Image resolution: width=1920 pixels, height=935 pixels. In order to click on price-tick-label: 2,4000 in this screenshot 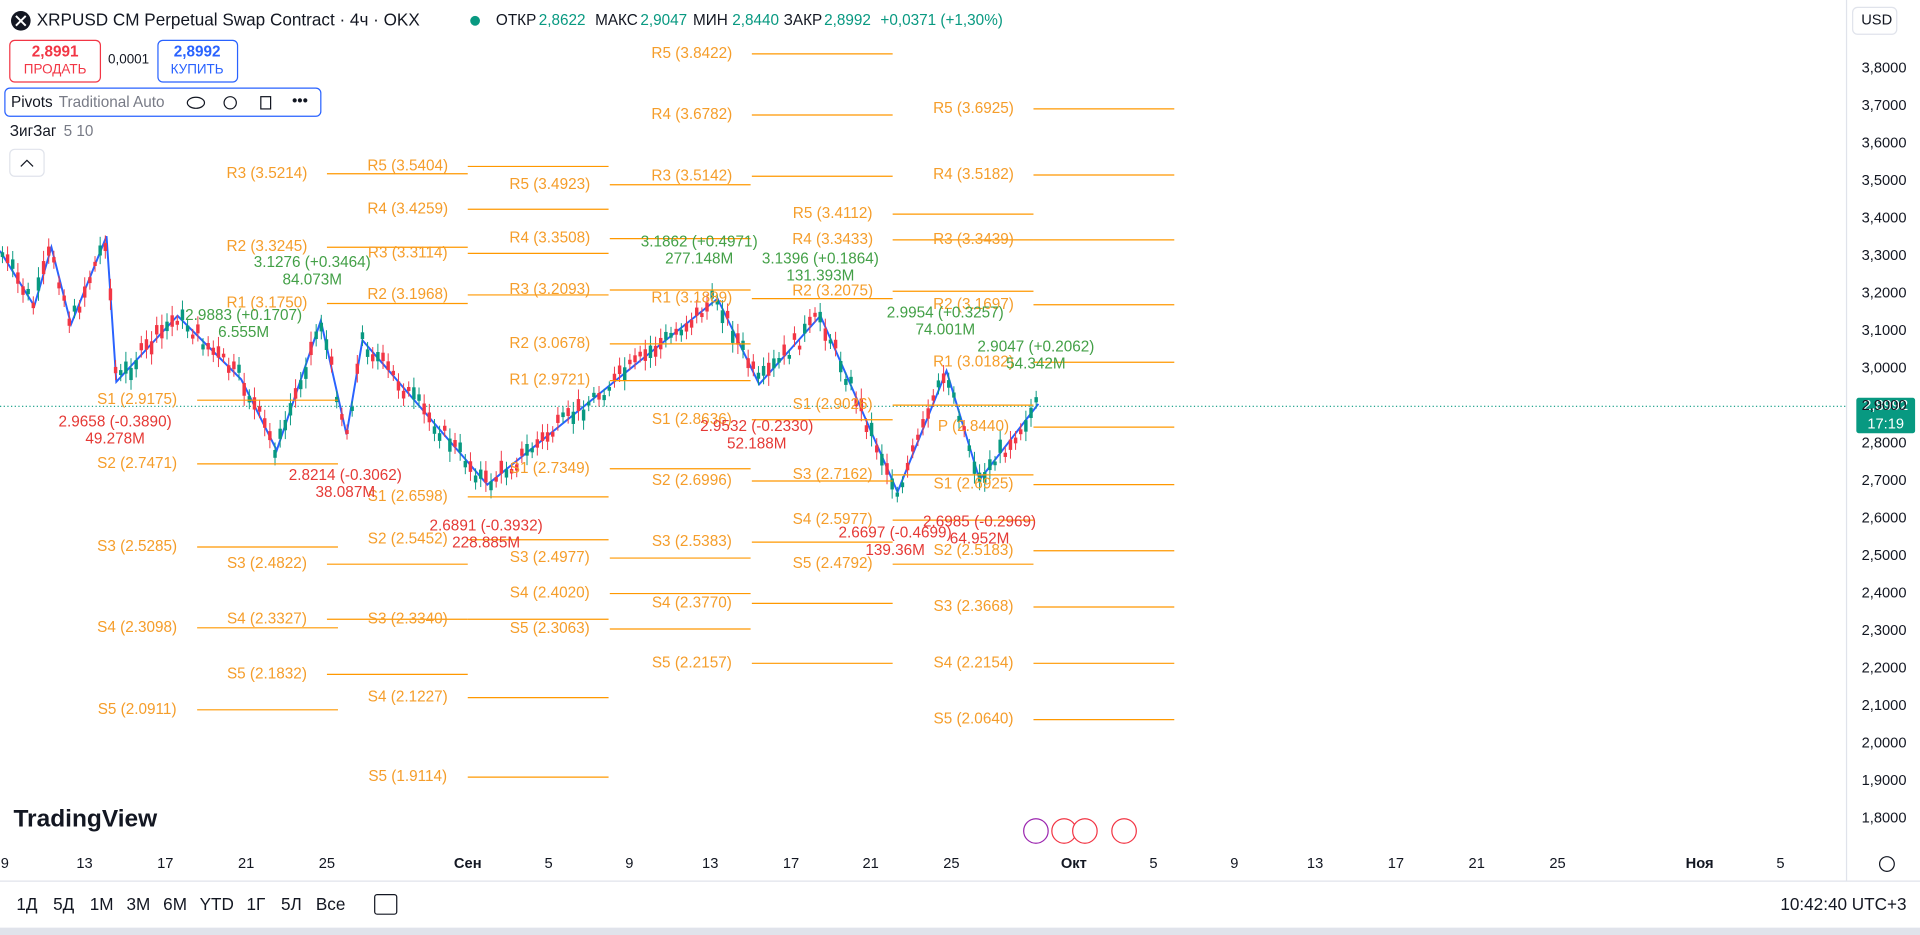, I will do `click(1884, 594)`.